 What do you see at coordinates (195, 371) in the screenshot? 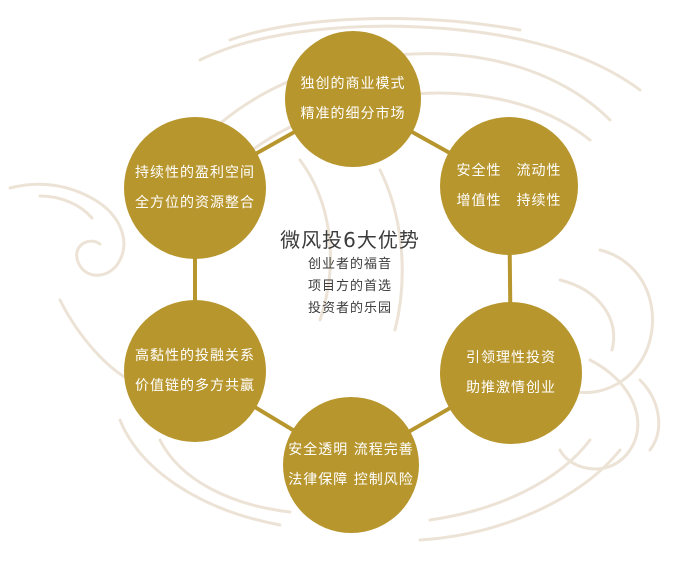
I see `node-stickiness-winwin: 高黏性的投融关系 价值链的多方共赢` at bounding box center [195, 371].